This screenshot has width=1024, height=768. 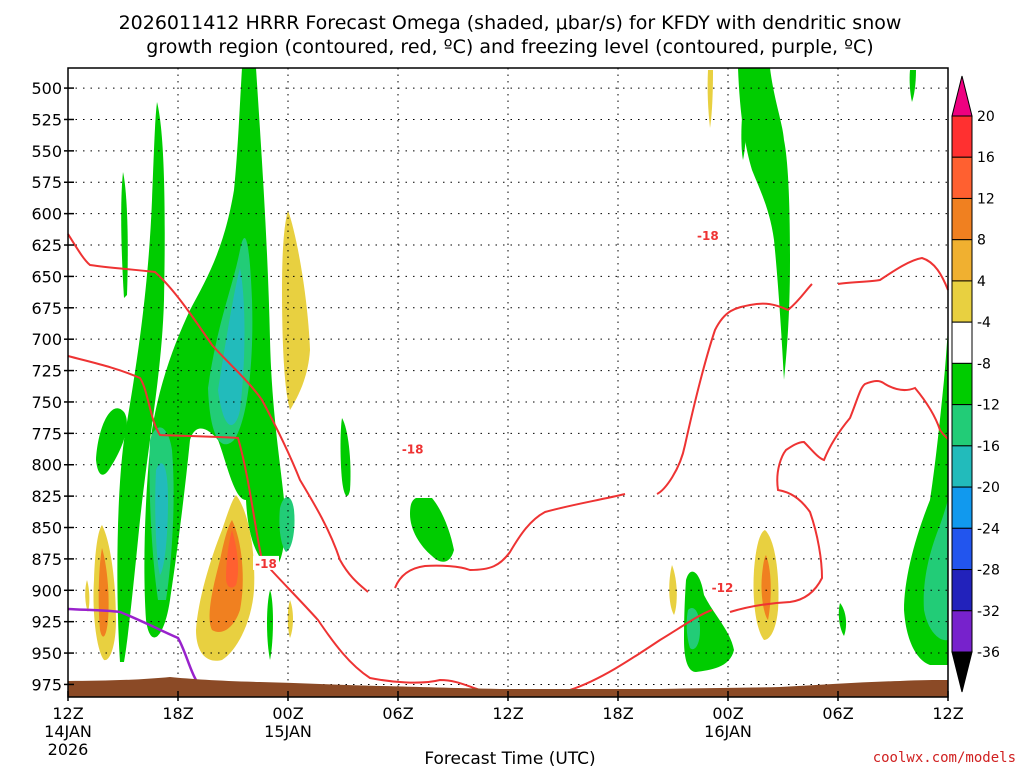 I want to click on y-tick-label: 950, so click(x=46, y=653).